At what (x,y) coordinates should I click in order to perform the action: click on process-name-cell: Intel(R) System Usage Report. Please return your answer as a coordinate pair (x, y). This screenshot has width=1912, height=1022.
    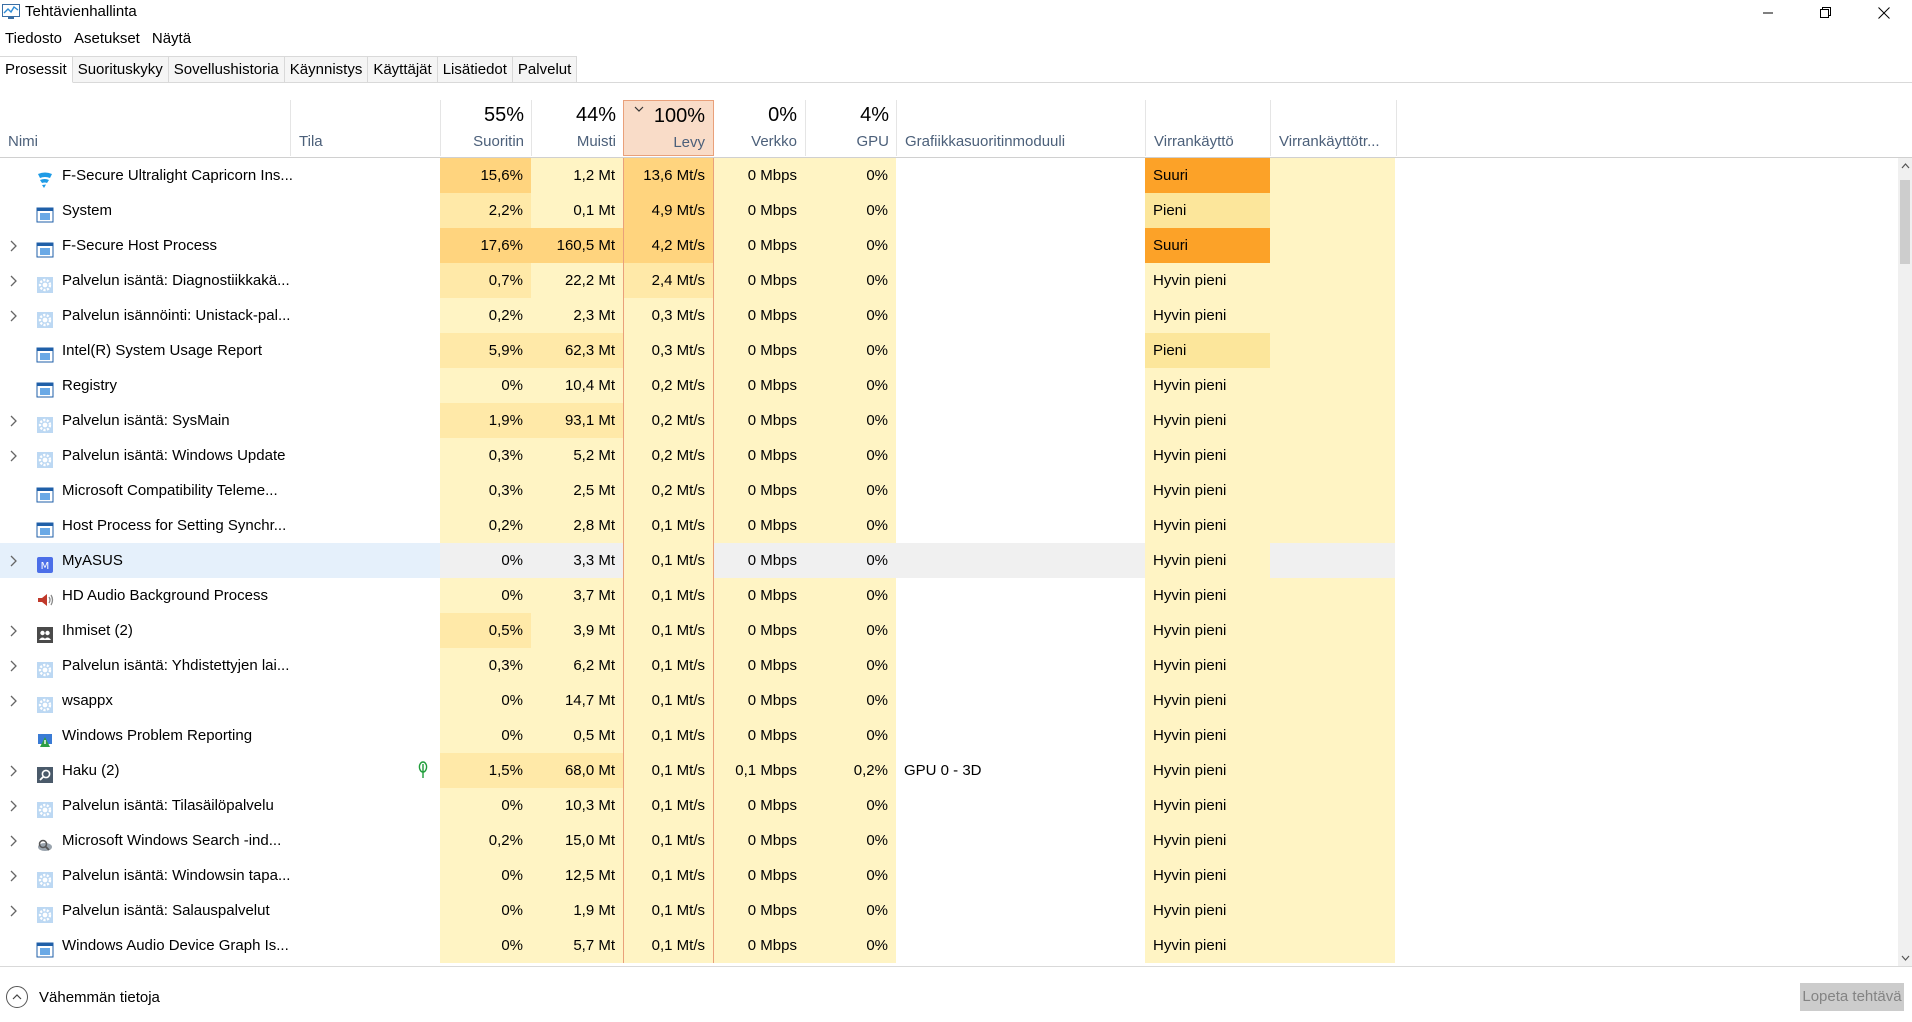
    Looking at the image, I should click on (220, 350).